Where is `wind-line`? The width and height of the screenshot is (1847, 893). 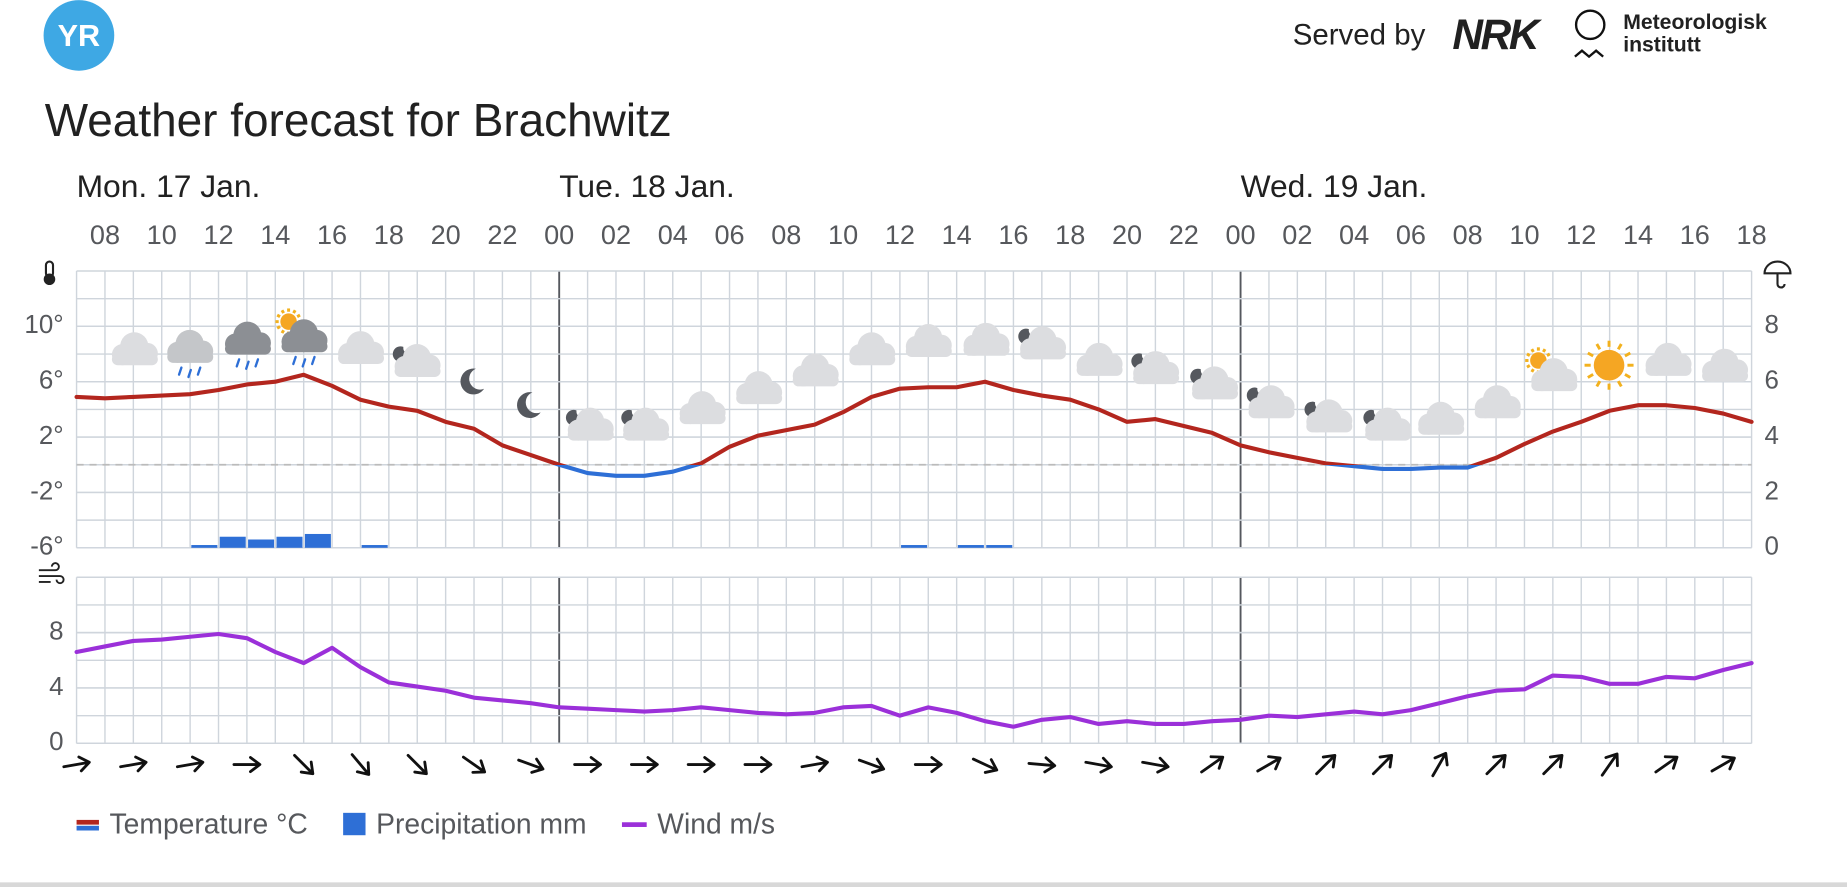
wind-line is located at coordinates (914, 680).